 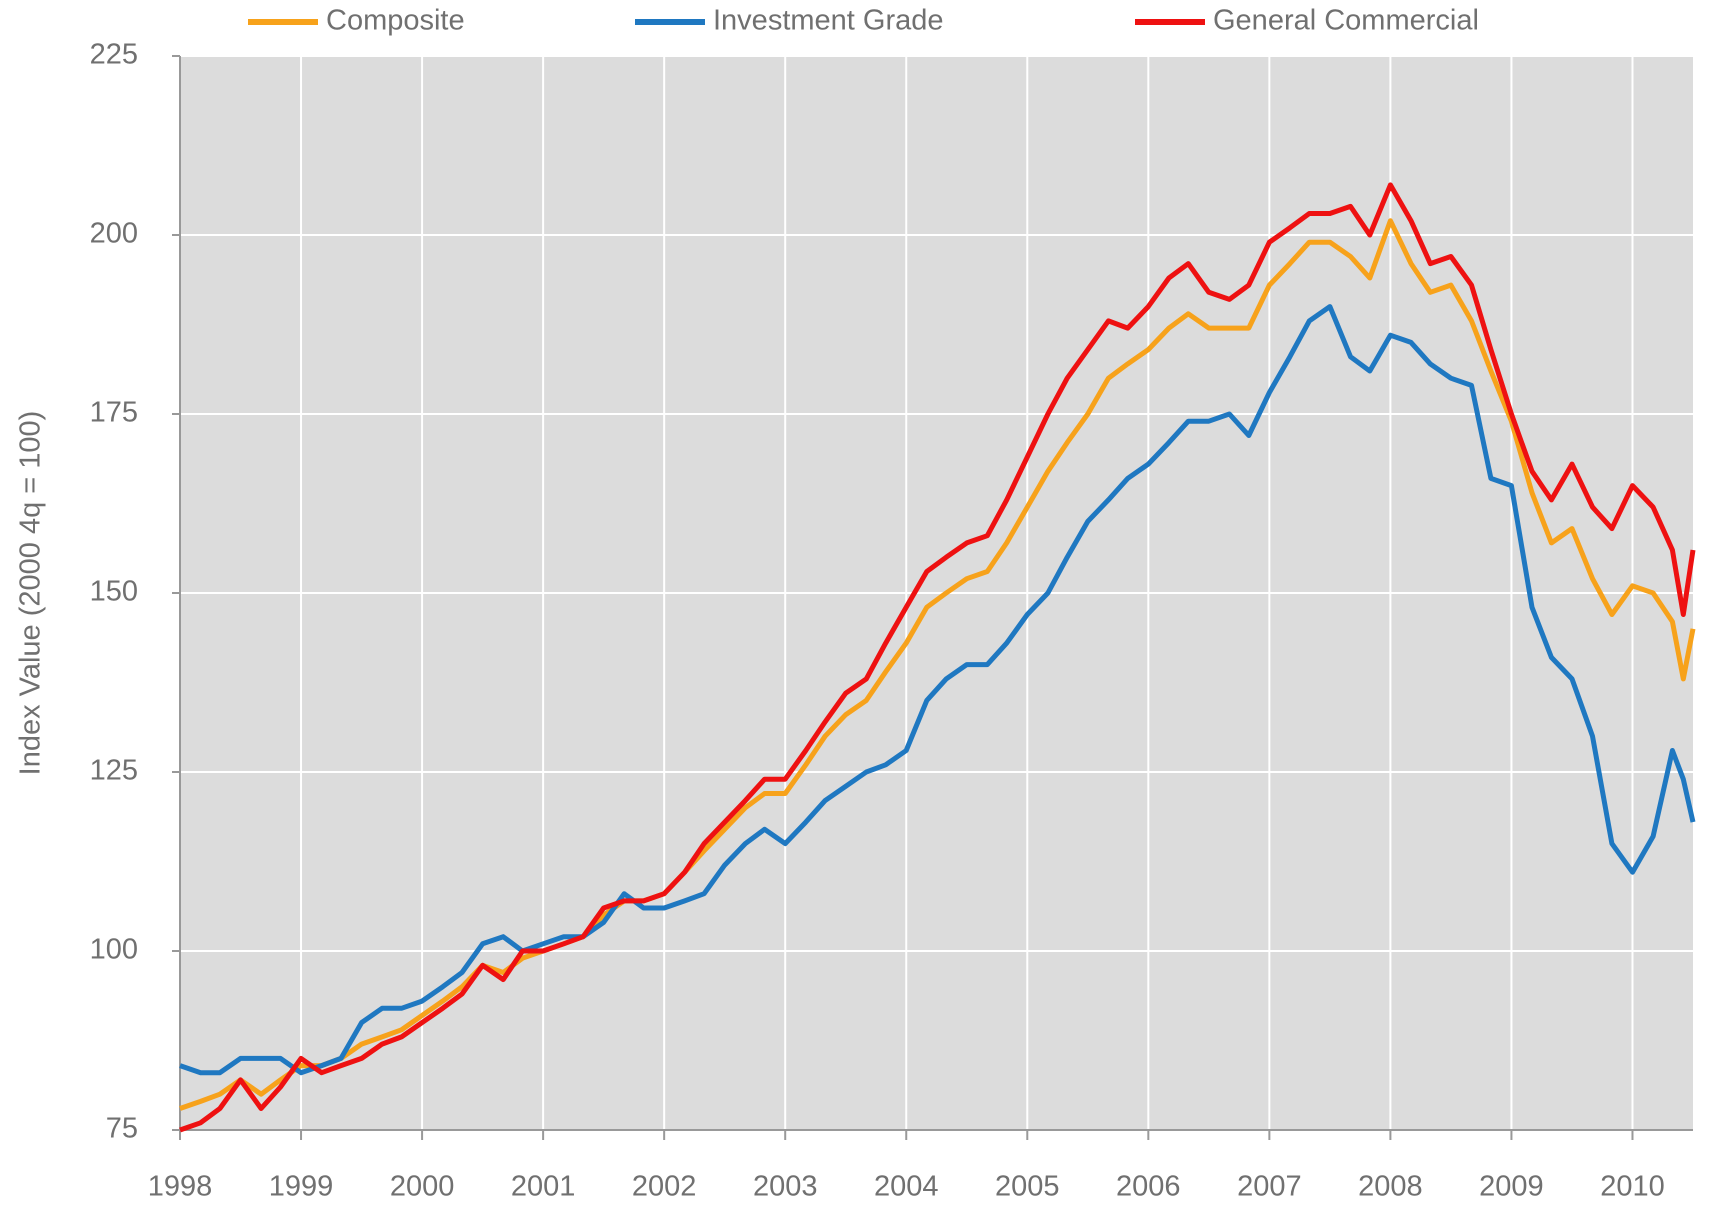 What do you see at coordinates (122, 1129) in the screenshot?
I see `y-tick-label: 75` at bounding box center [122, 1129].